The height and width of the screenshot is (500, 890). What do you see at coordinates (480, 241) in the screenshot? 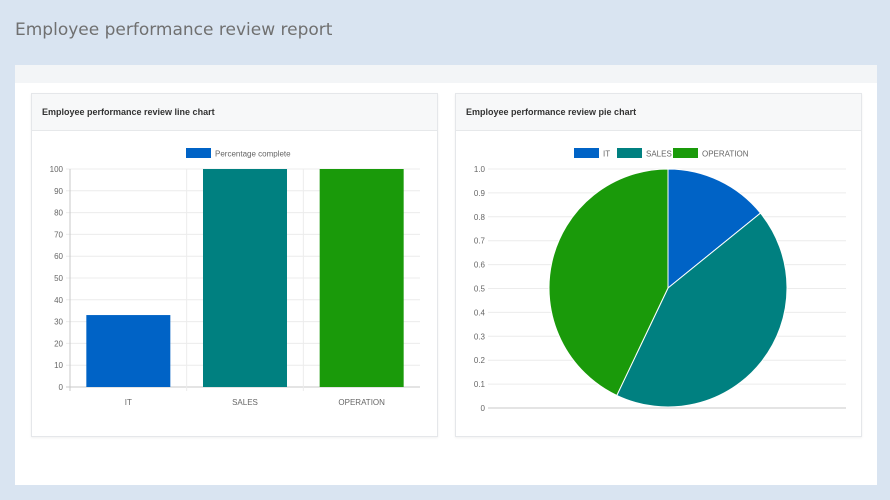
I see `y-tick-label-0.7: 0.7` at bounding box center [480, 241].